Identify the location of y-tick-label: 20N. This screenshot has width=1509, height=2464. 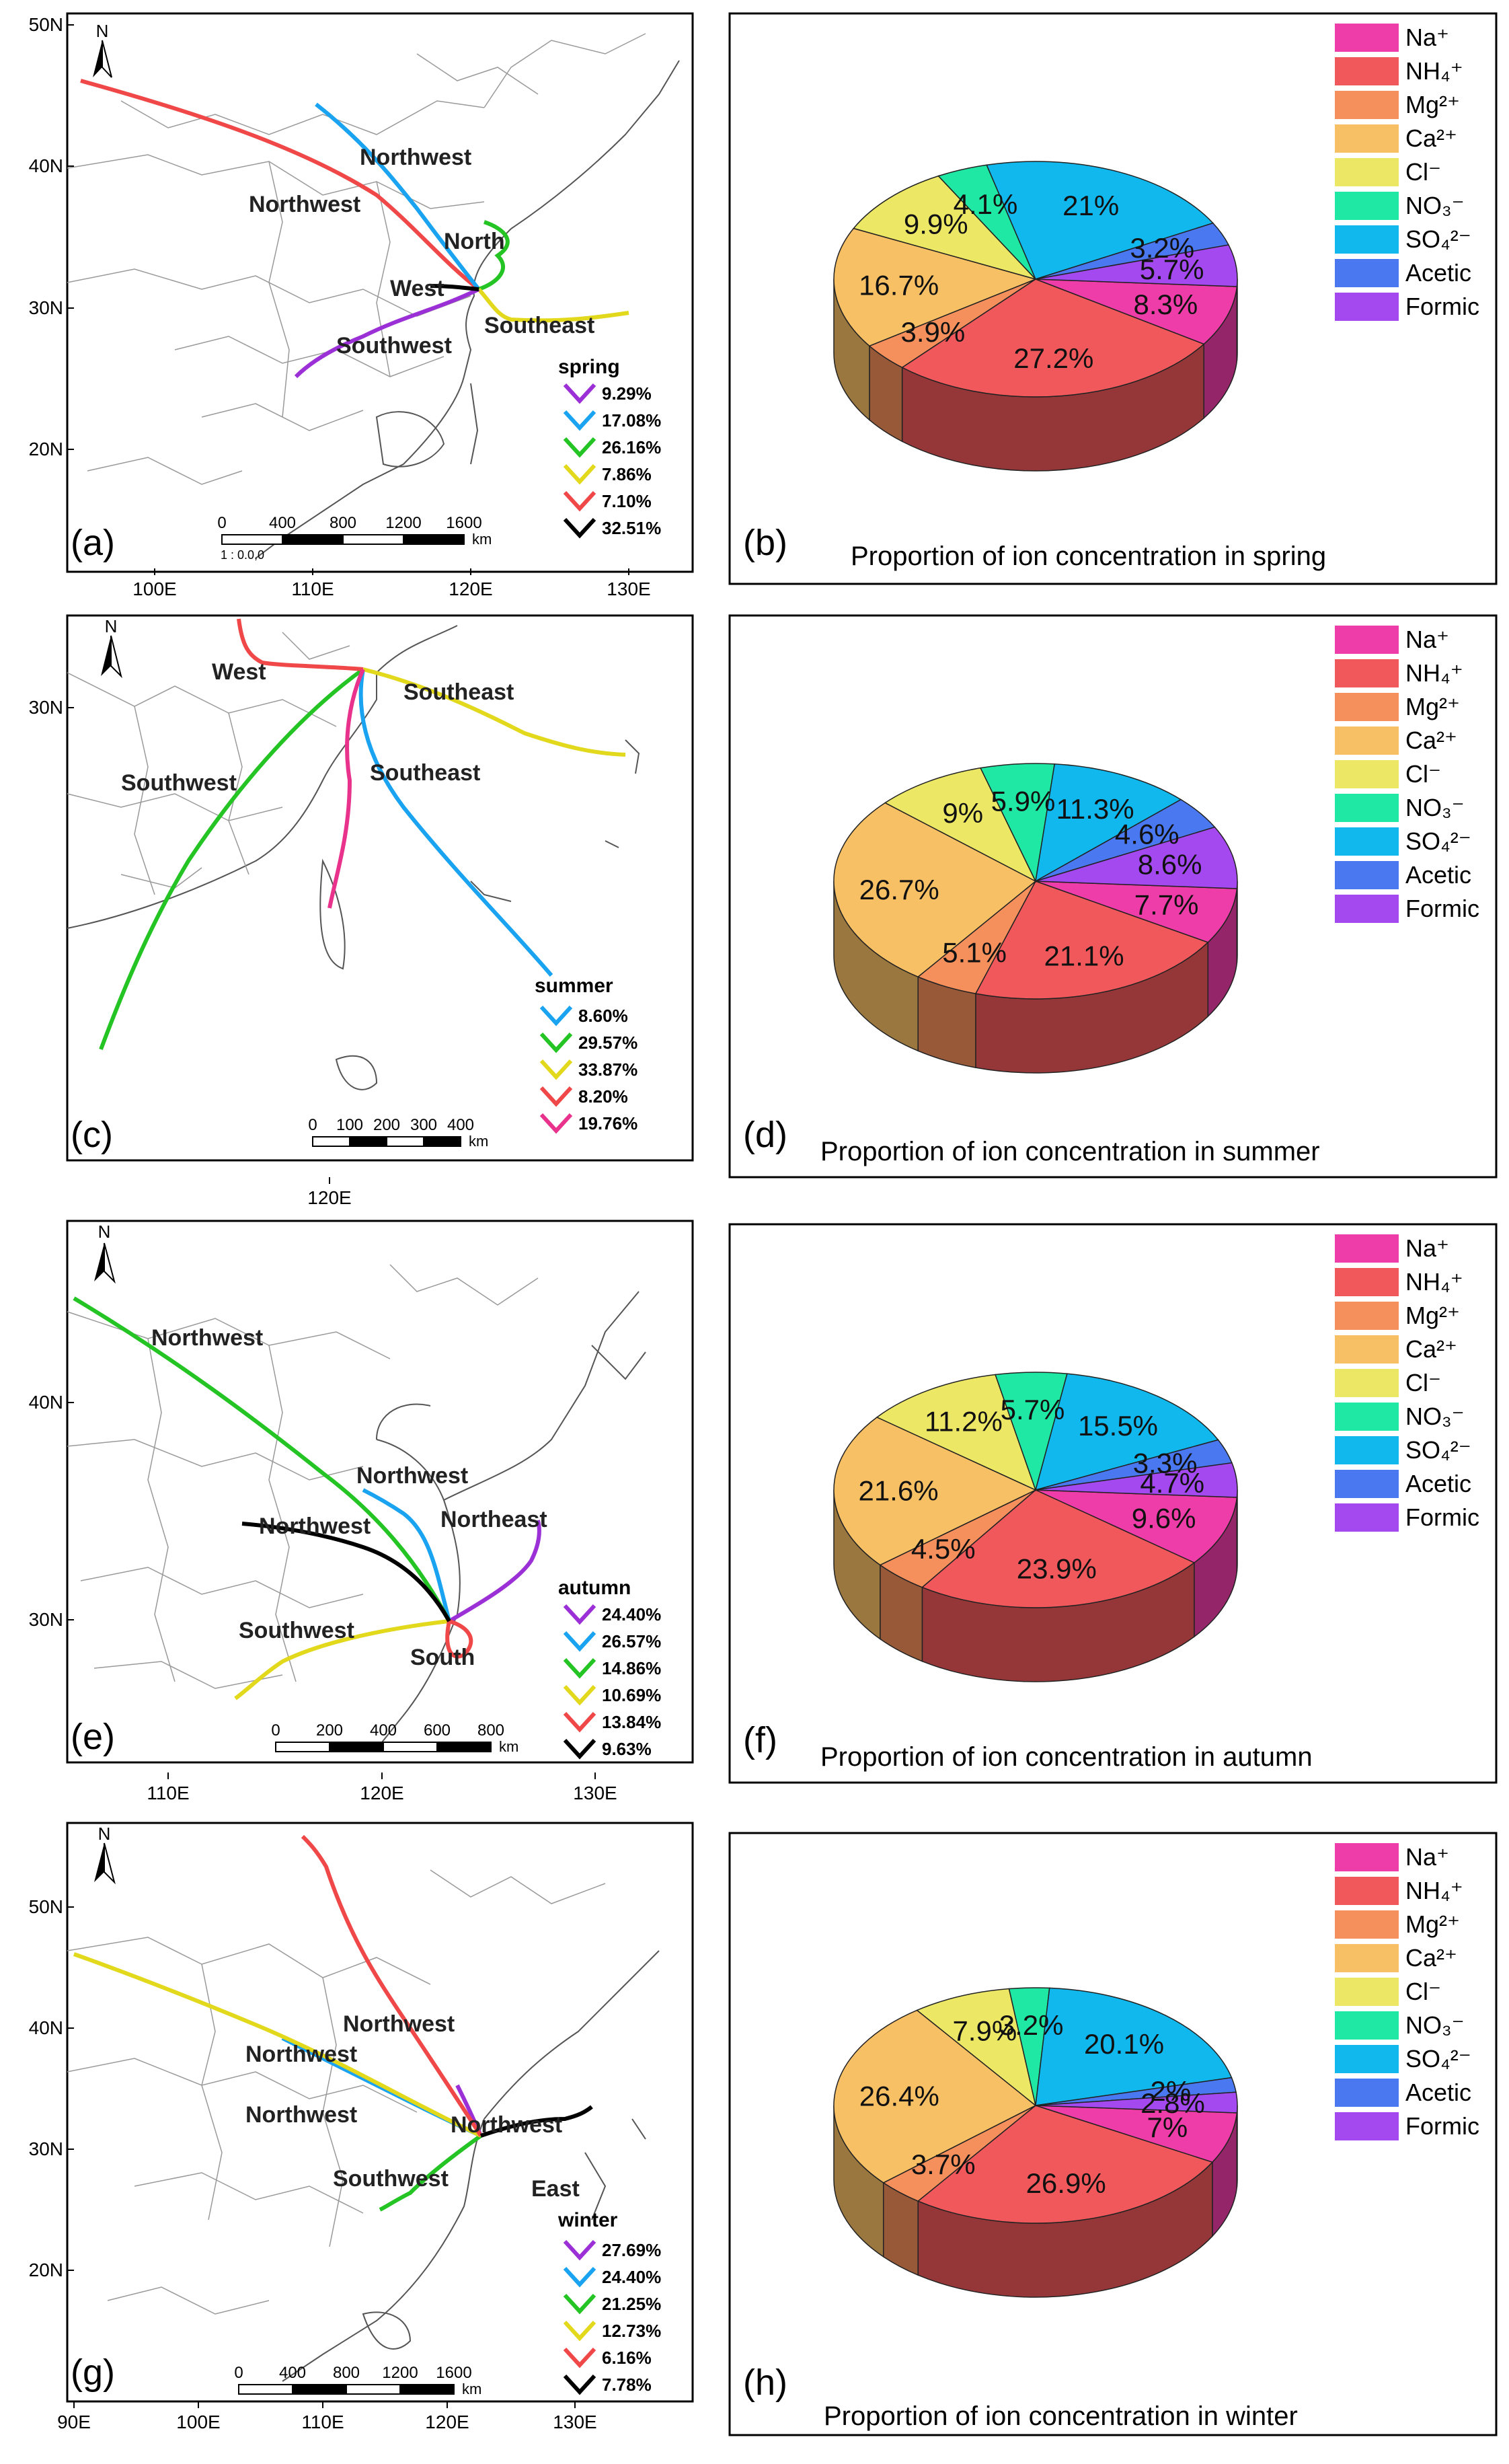
(46, 449).